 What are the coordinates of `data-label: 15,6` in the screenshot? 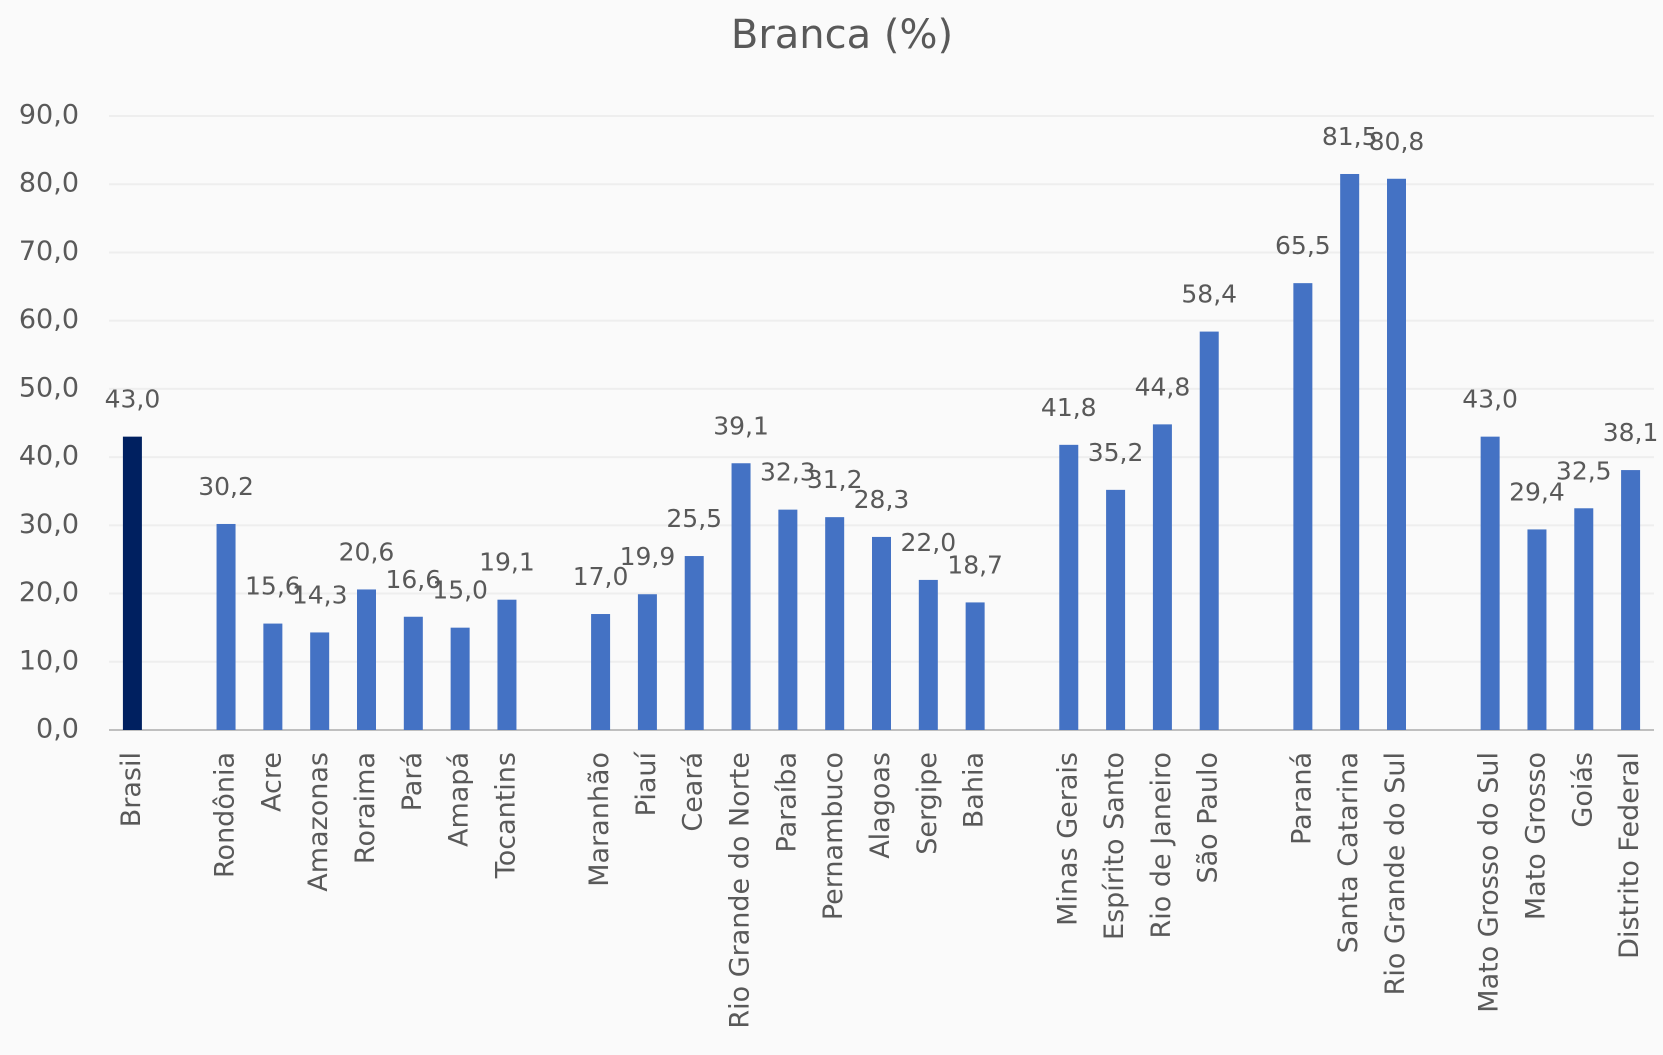 It's located at (273, 586).